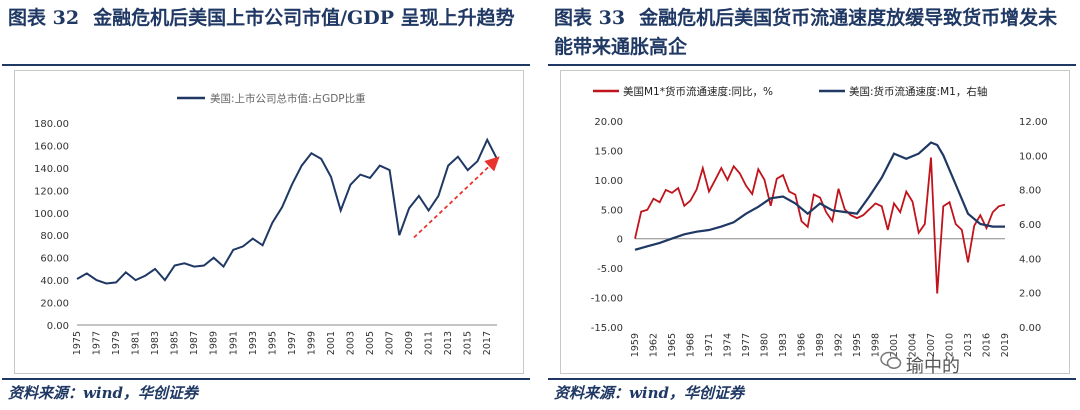  I want to click on x-tick-label: 1997, so click(292, 343).